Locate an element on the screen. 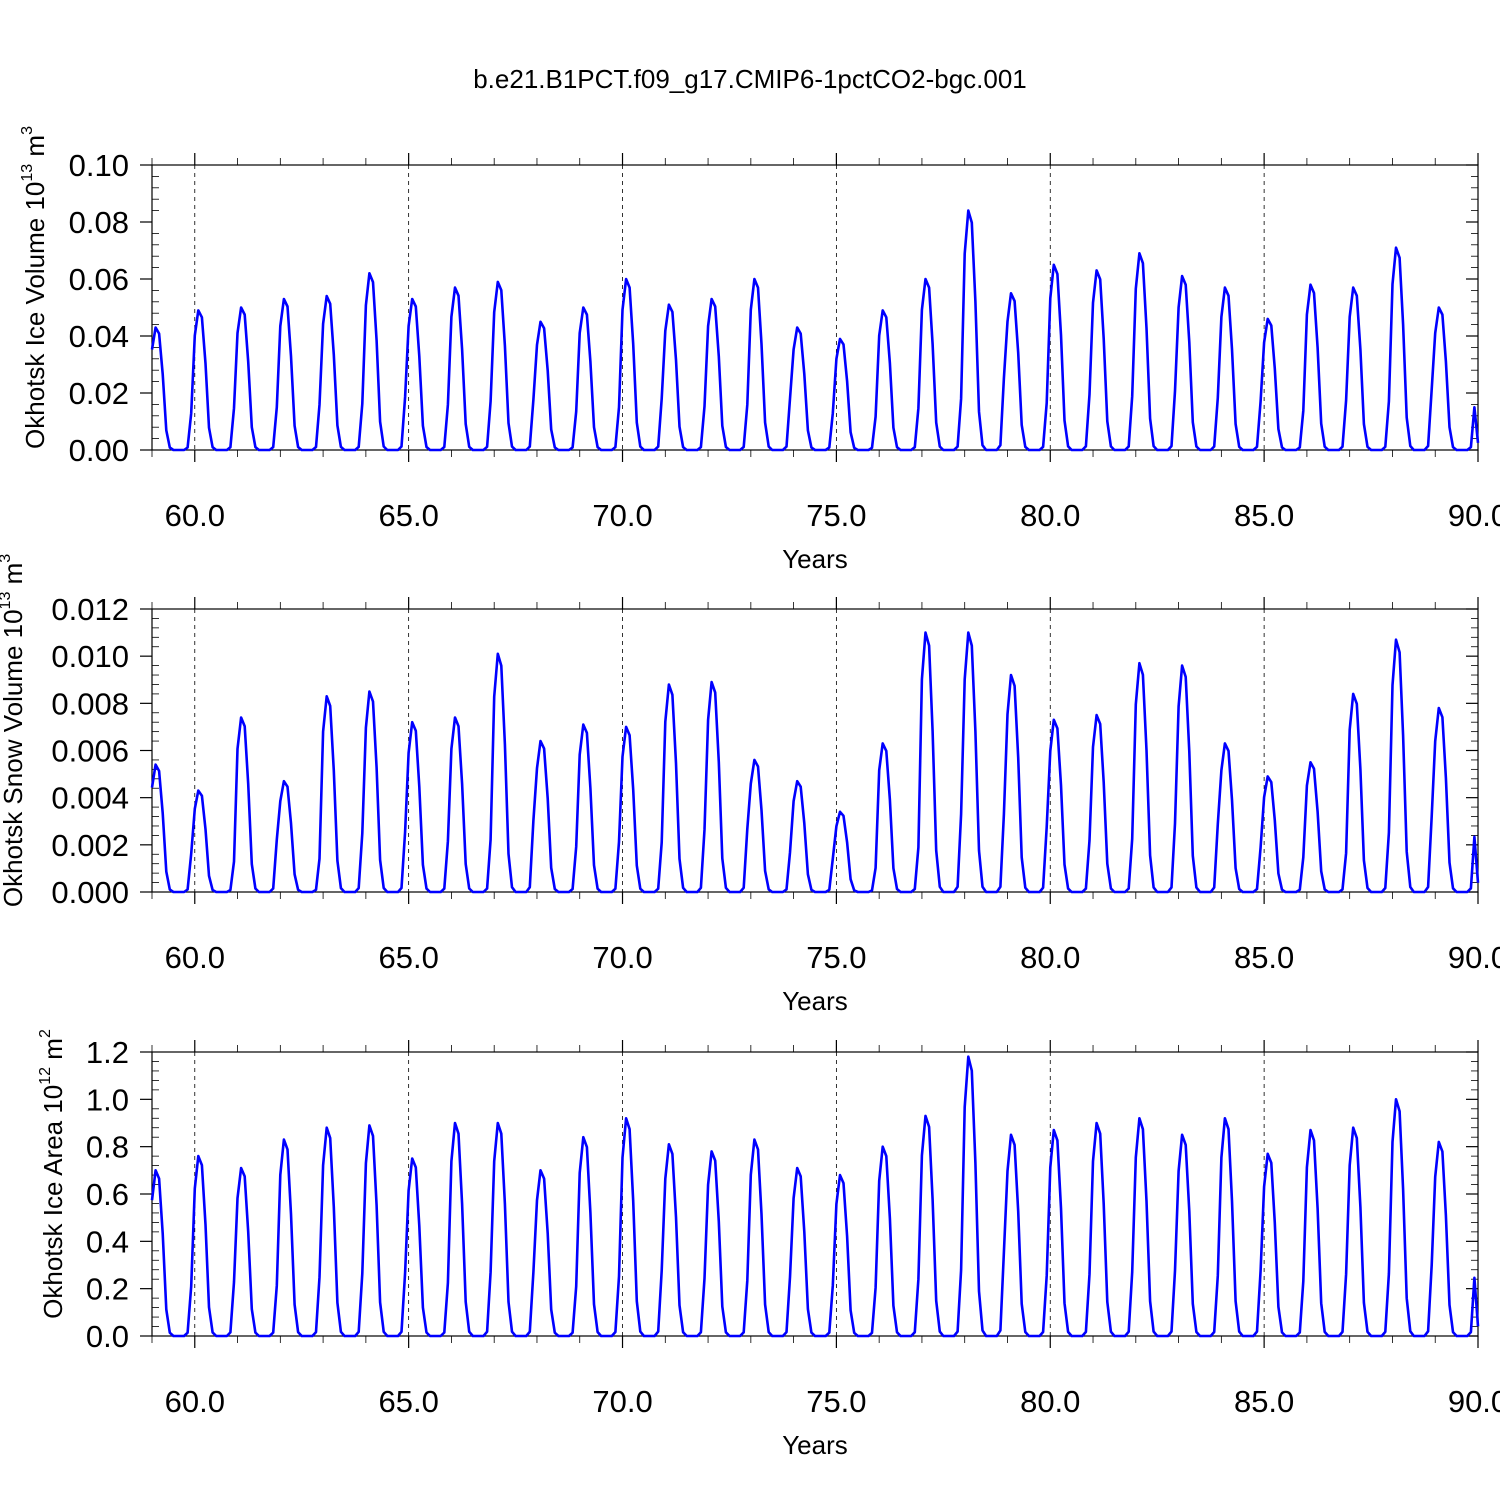  y-tick-label: 1.0 is located at coordinates (107, 1099).